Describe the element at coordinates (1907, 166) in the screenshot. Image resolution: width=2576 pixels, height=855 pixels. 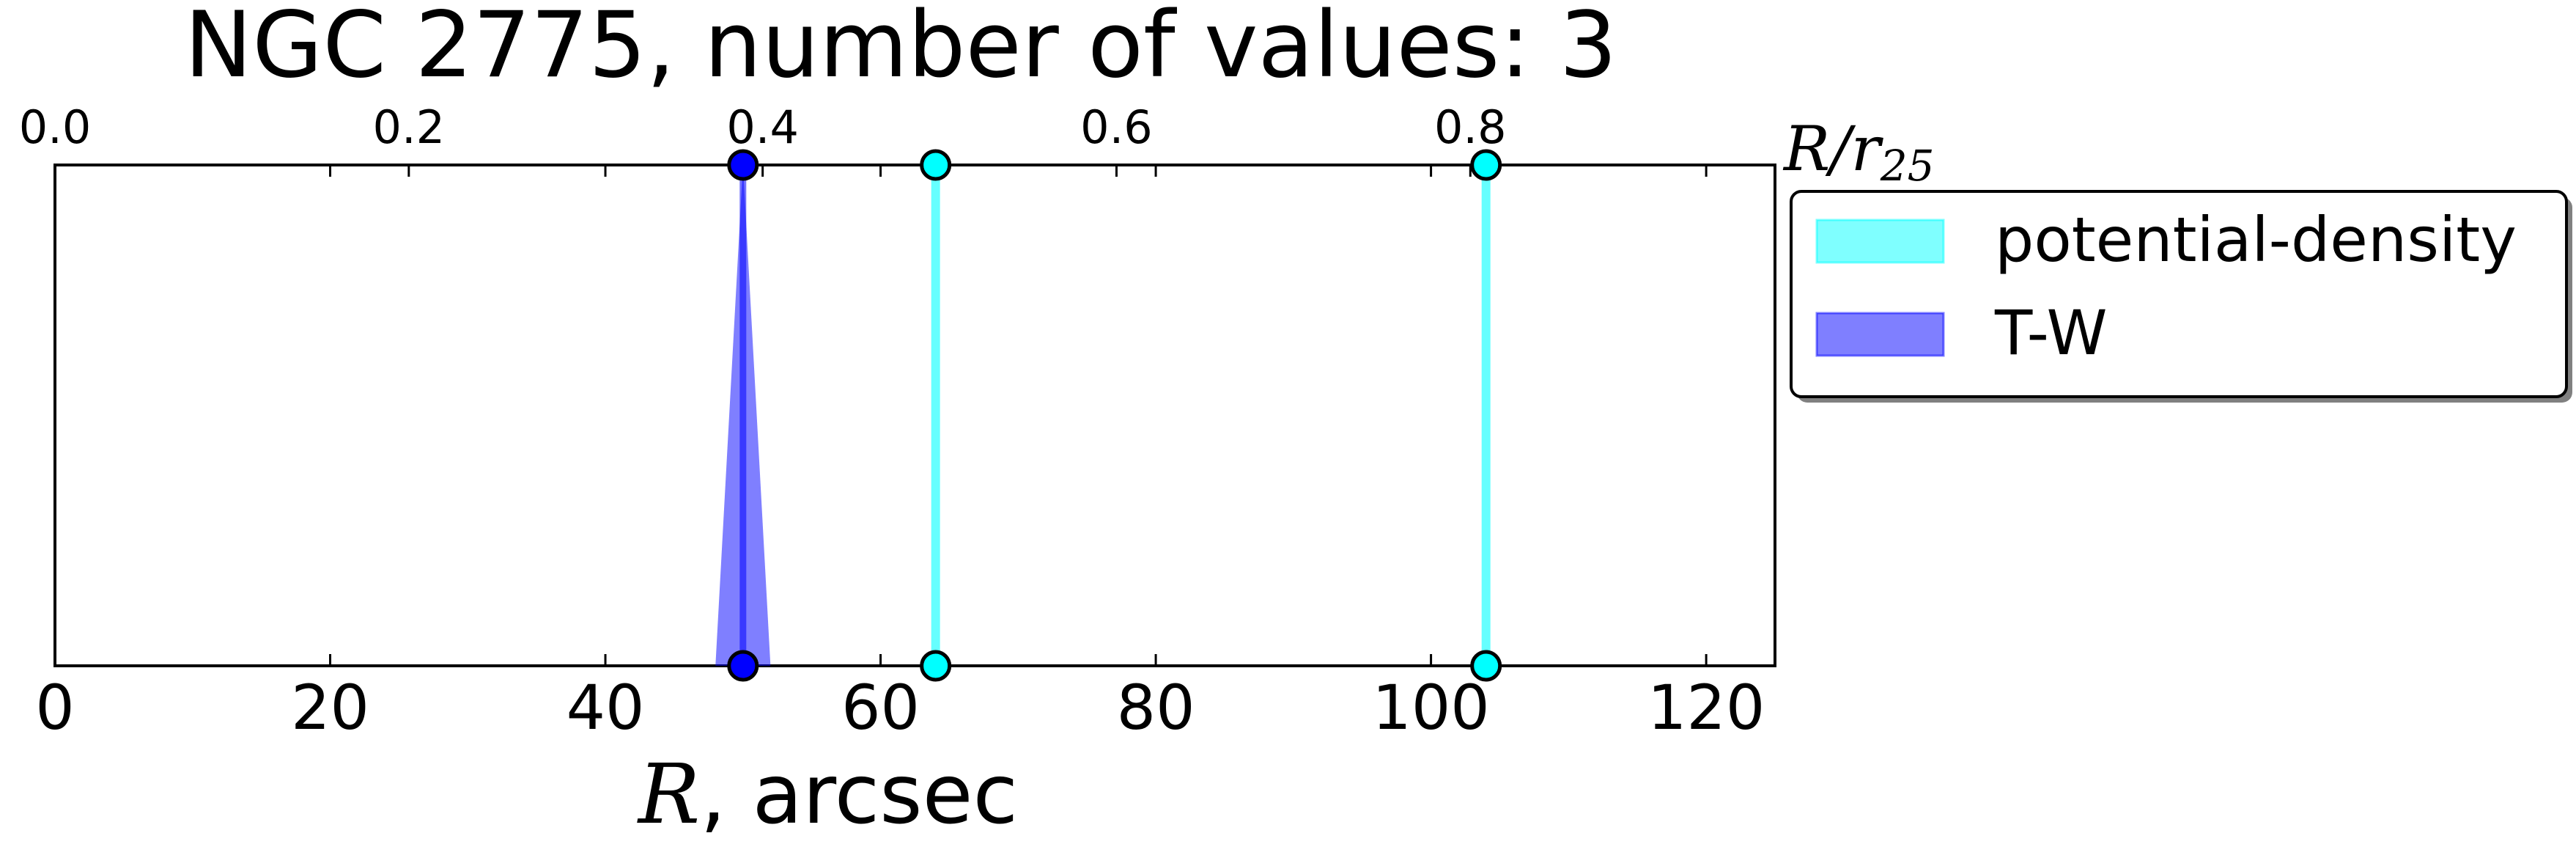
I see `top-axis-label-sub: 25` at that location.